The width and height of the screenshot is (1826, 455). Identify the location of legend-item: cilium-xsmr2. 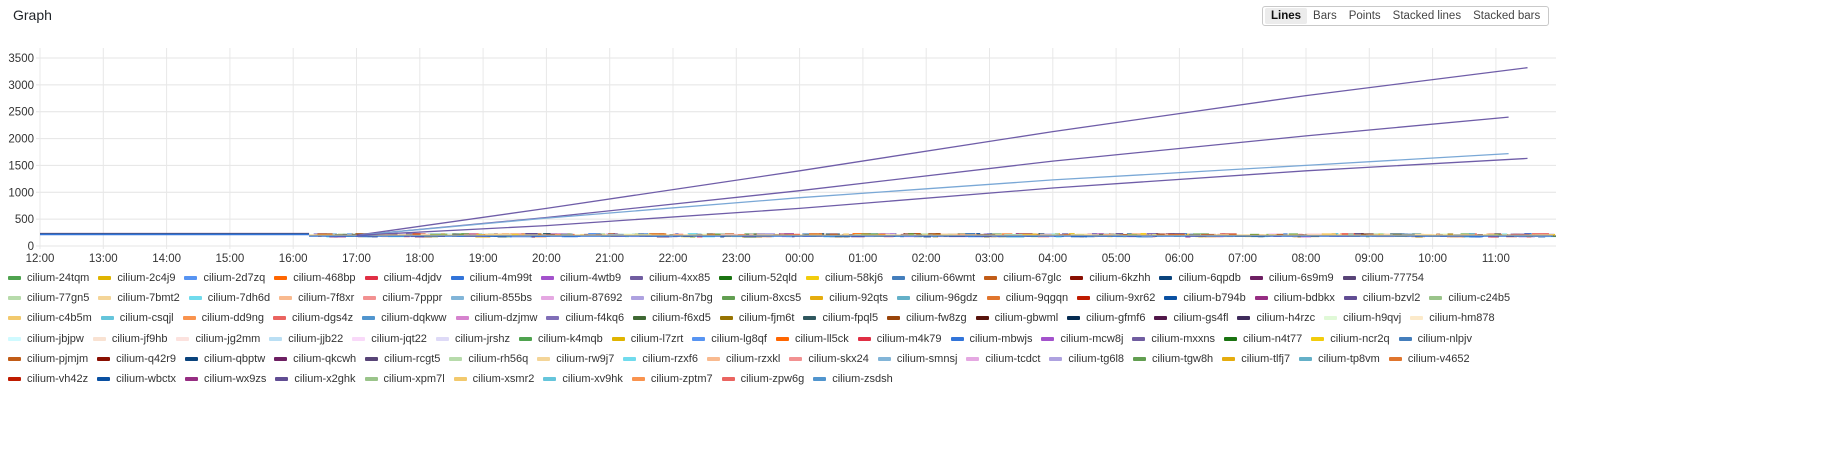
(493, 379).